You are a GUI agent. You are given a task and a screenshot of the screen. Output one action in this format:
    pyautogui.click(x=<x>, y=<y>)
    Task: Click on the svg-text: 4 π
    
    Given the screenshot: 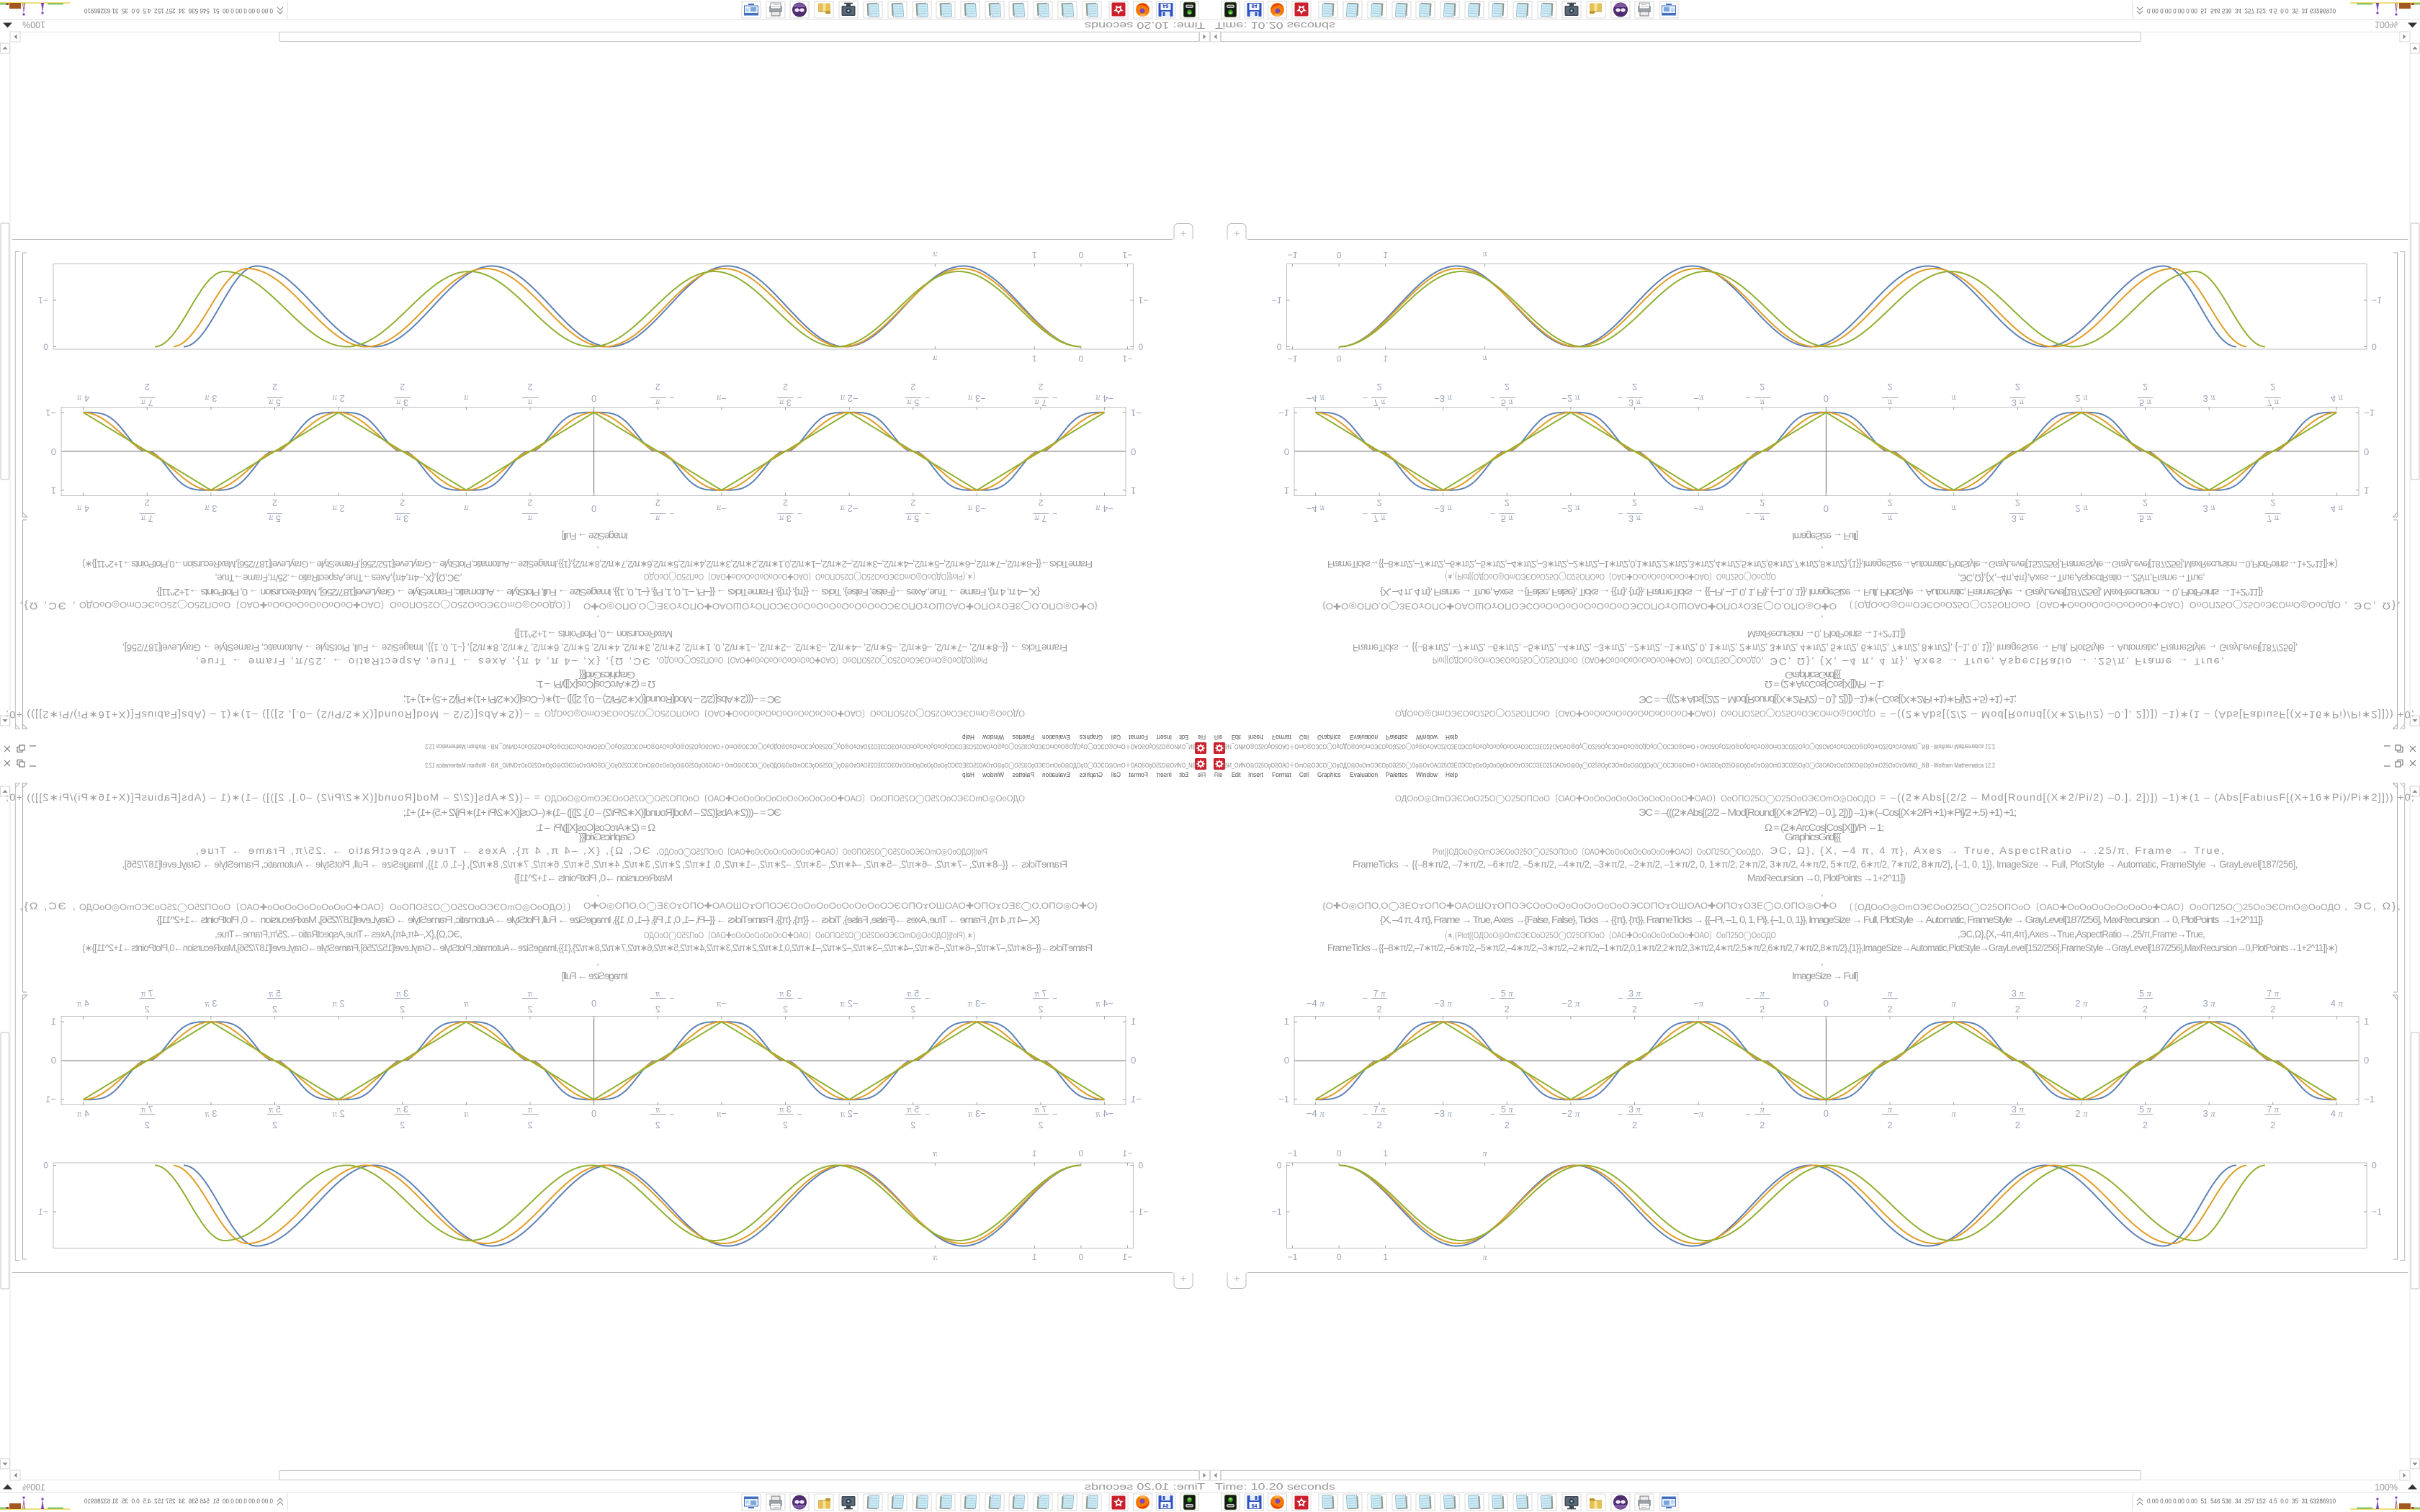 What is the action you would take?
    pyautogui.click(x=82, y=508)
    